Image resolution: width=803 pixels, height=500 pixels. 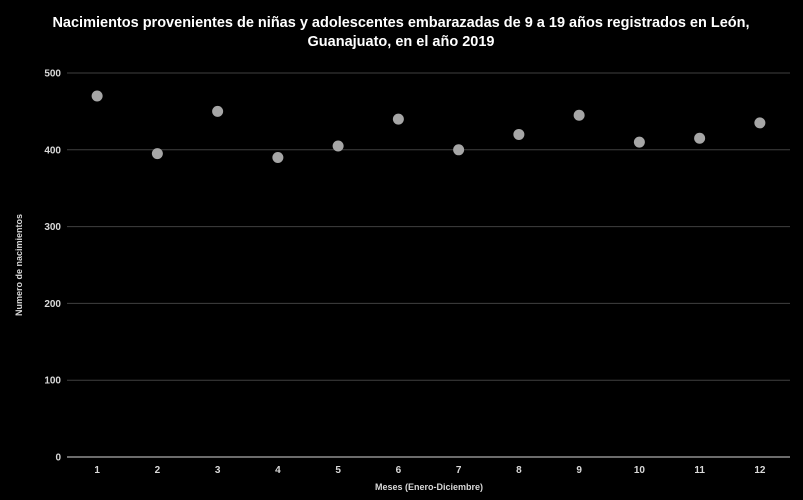 What do you see at coordinates (428, 126) in the screenshot?
I see `data-points` at bounding box center [428, 126].